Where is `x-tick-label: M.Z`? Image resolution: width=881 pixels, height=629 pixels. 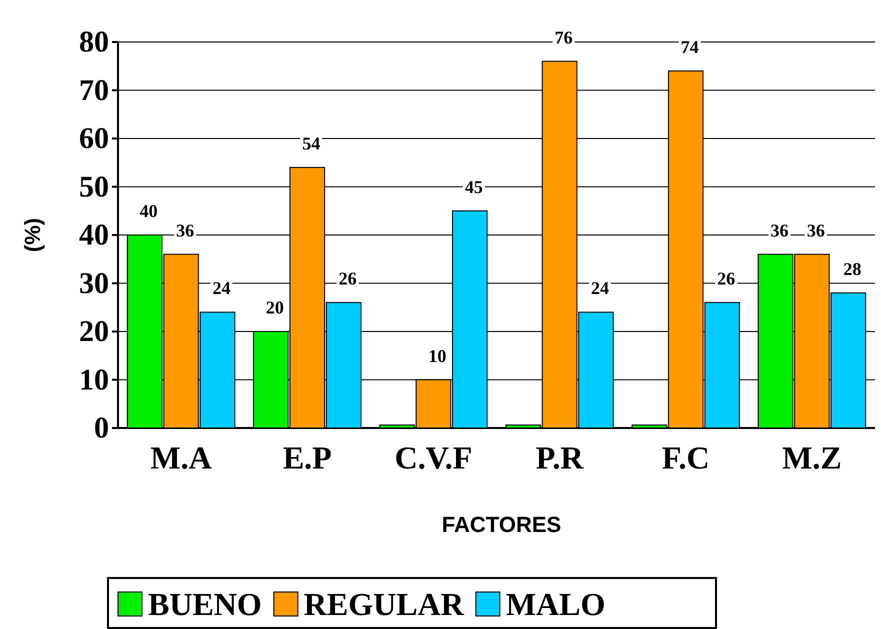 x-tick-label: M.Z is located at coordinates (812, 458).